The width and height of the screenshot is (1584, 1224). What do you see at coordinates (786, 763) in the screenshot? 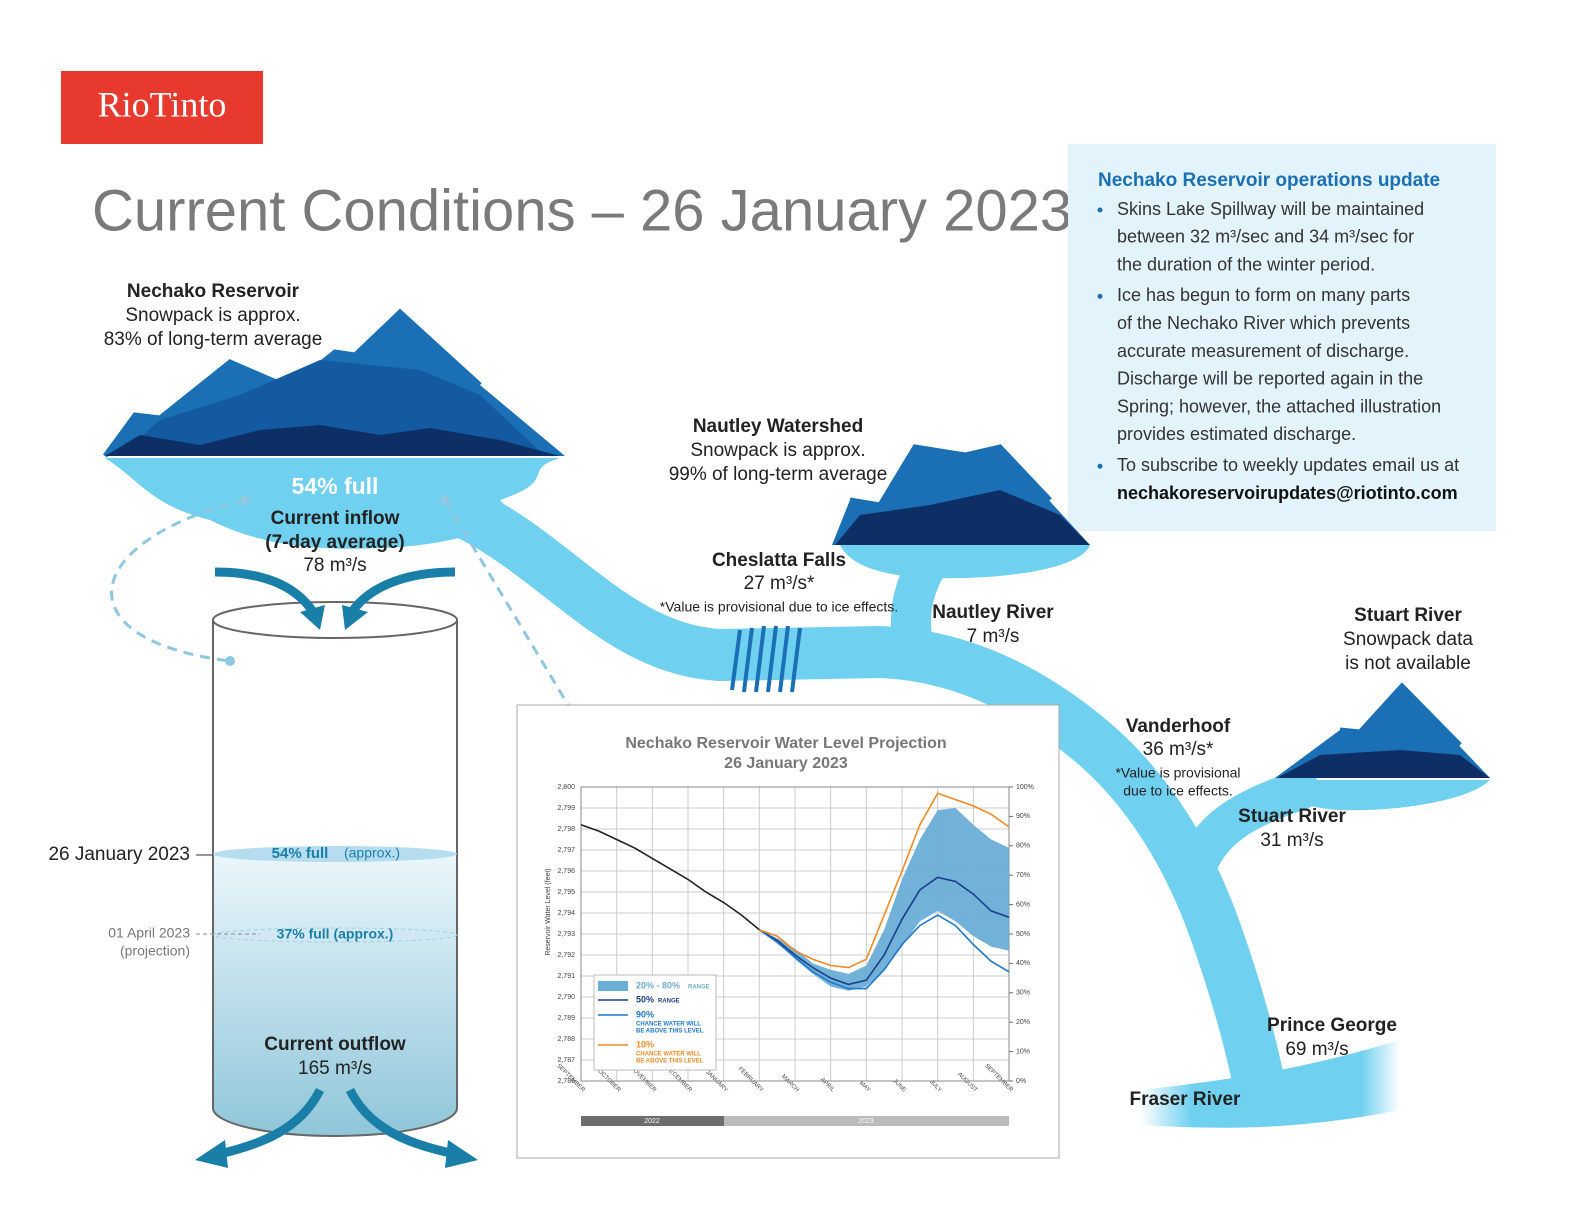
I see `chart-subtitle: 26 January 2023` at bounding box center [786, 763].